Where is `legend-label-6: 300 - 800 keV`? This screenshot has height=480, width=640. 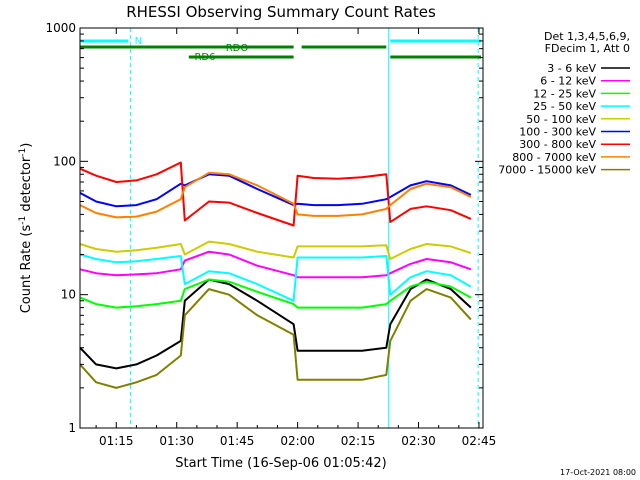
legend-label-6: 300 - 800 keV is located at coordinates (557, 144).